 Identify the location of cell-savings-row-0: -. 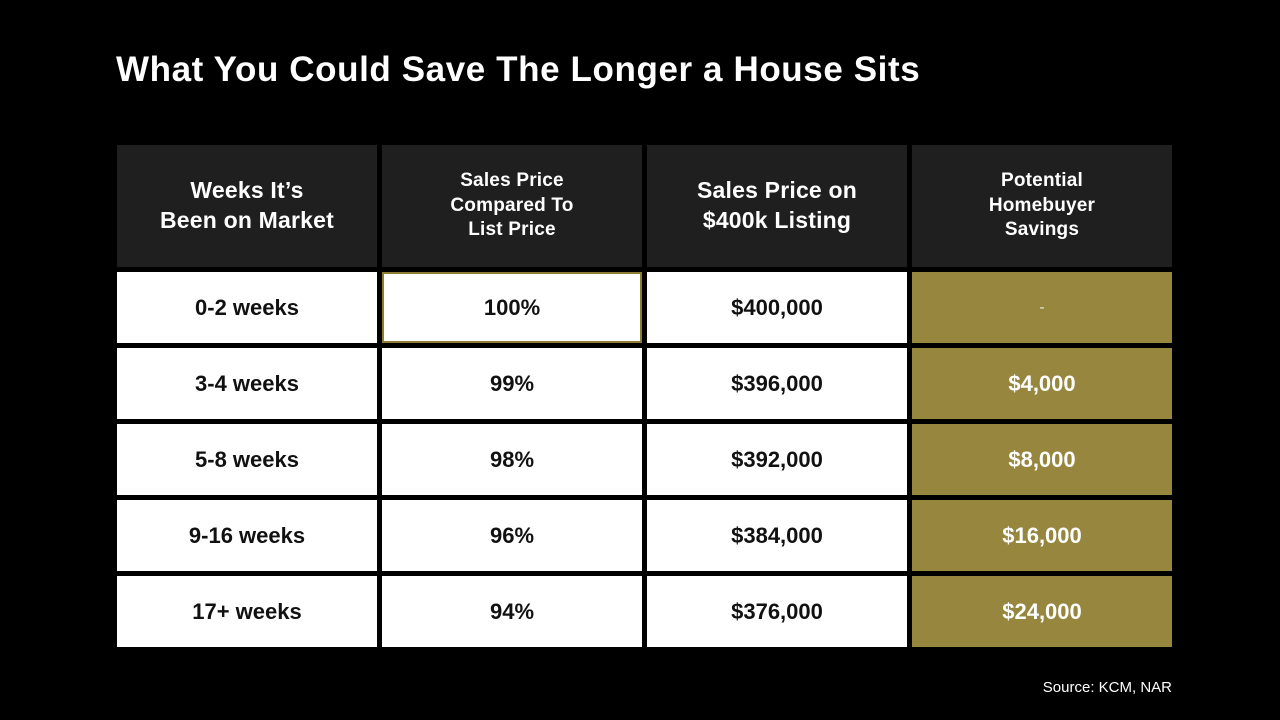
(1042, 307).